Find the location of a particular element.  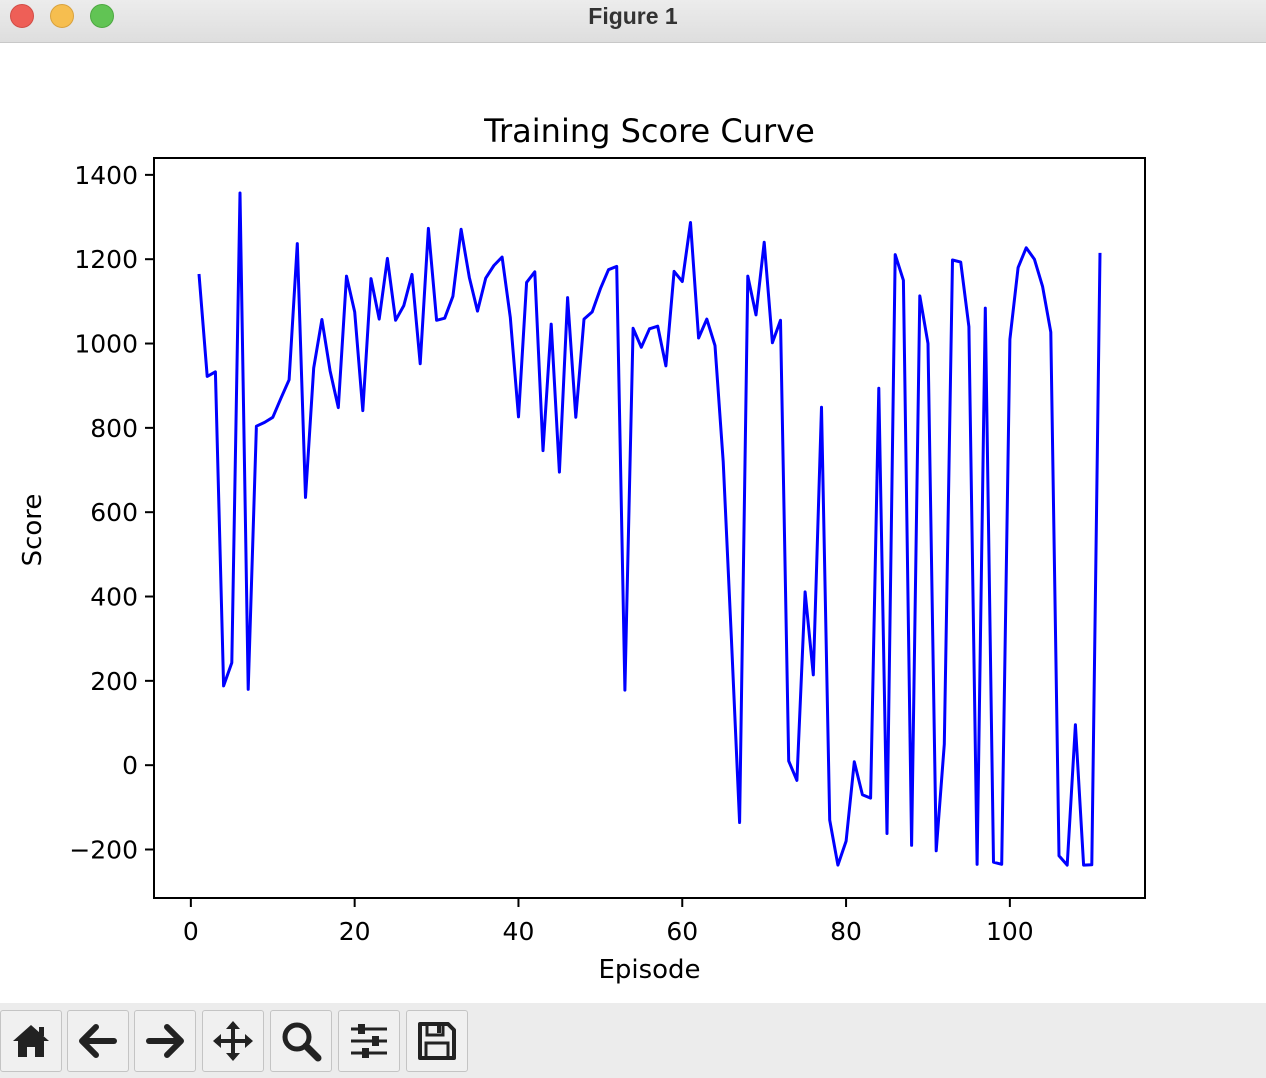

minimize-window-button is located at coordinates (62, 16).